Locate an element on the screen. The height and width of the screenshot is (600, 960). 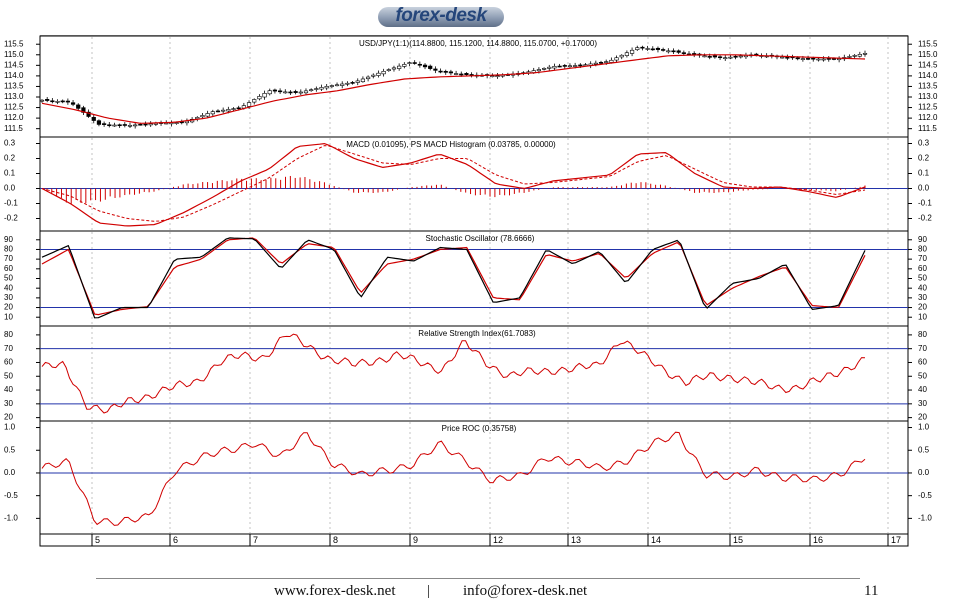
date-axis-tick-label: 17 is located at coordinates (896, 540).